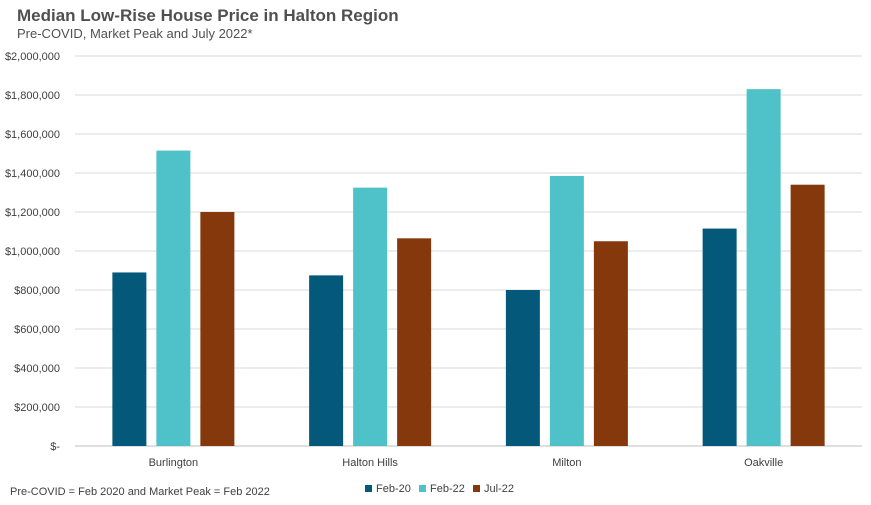 This screenshot has height=505, width=871. Describe the element at coordinates (414, 342) in the screenshot. I see `bar-jul-22-halton-hills` at that location.